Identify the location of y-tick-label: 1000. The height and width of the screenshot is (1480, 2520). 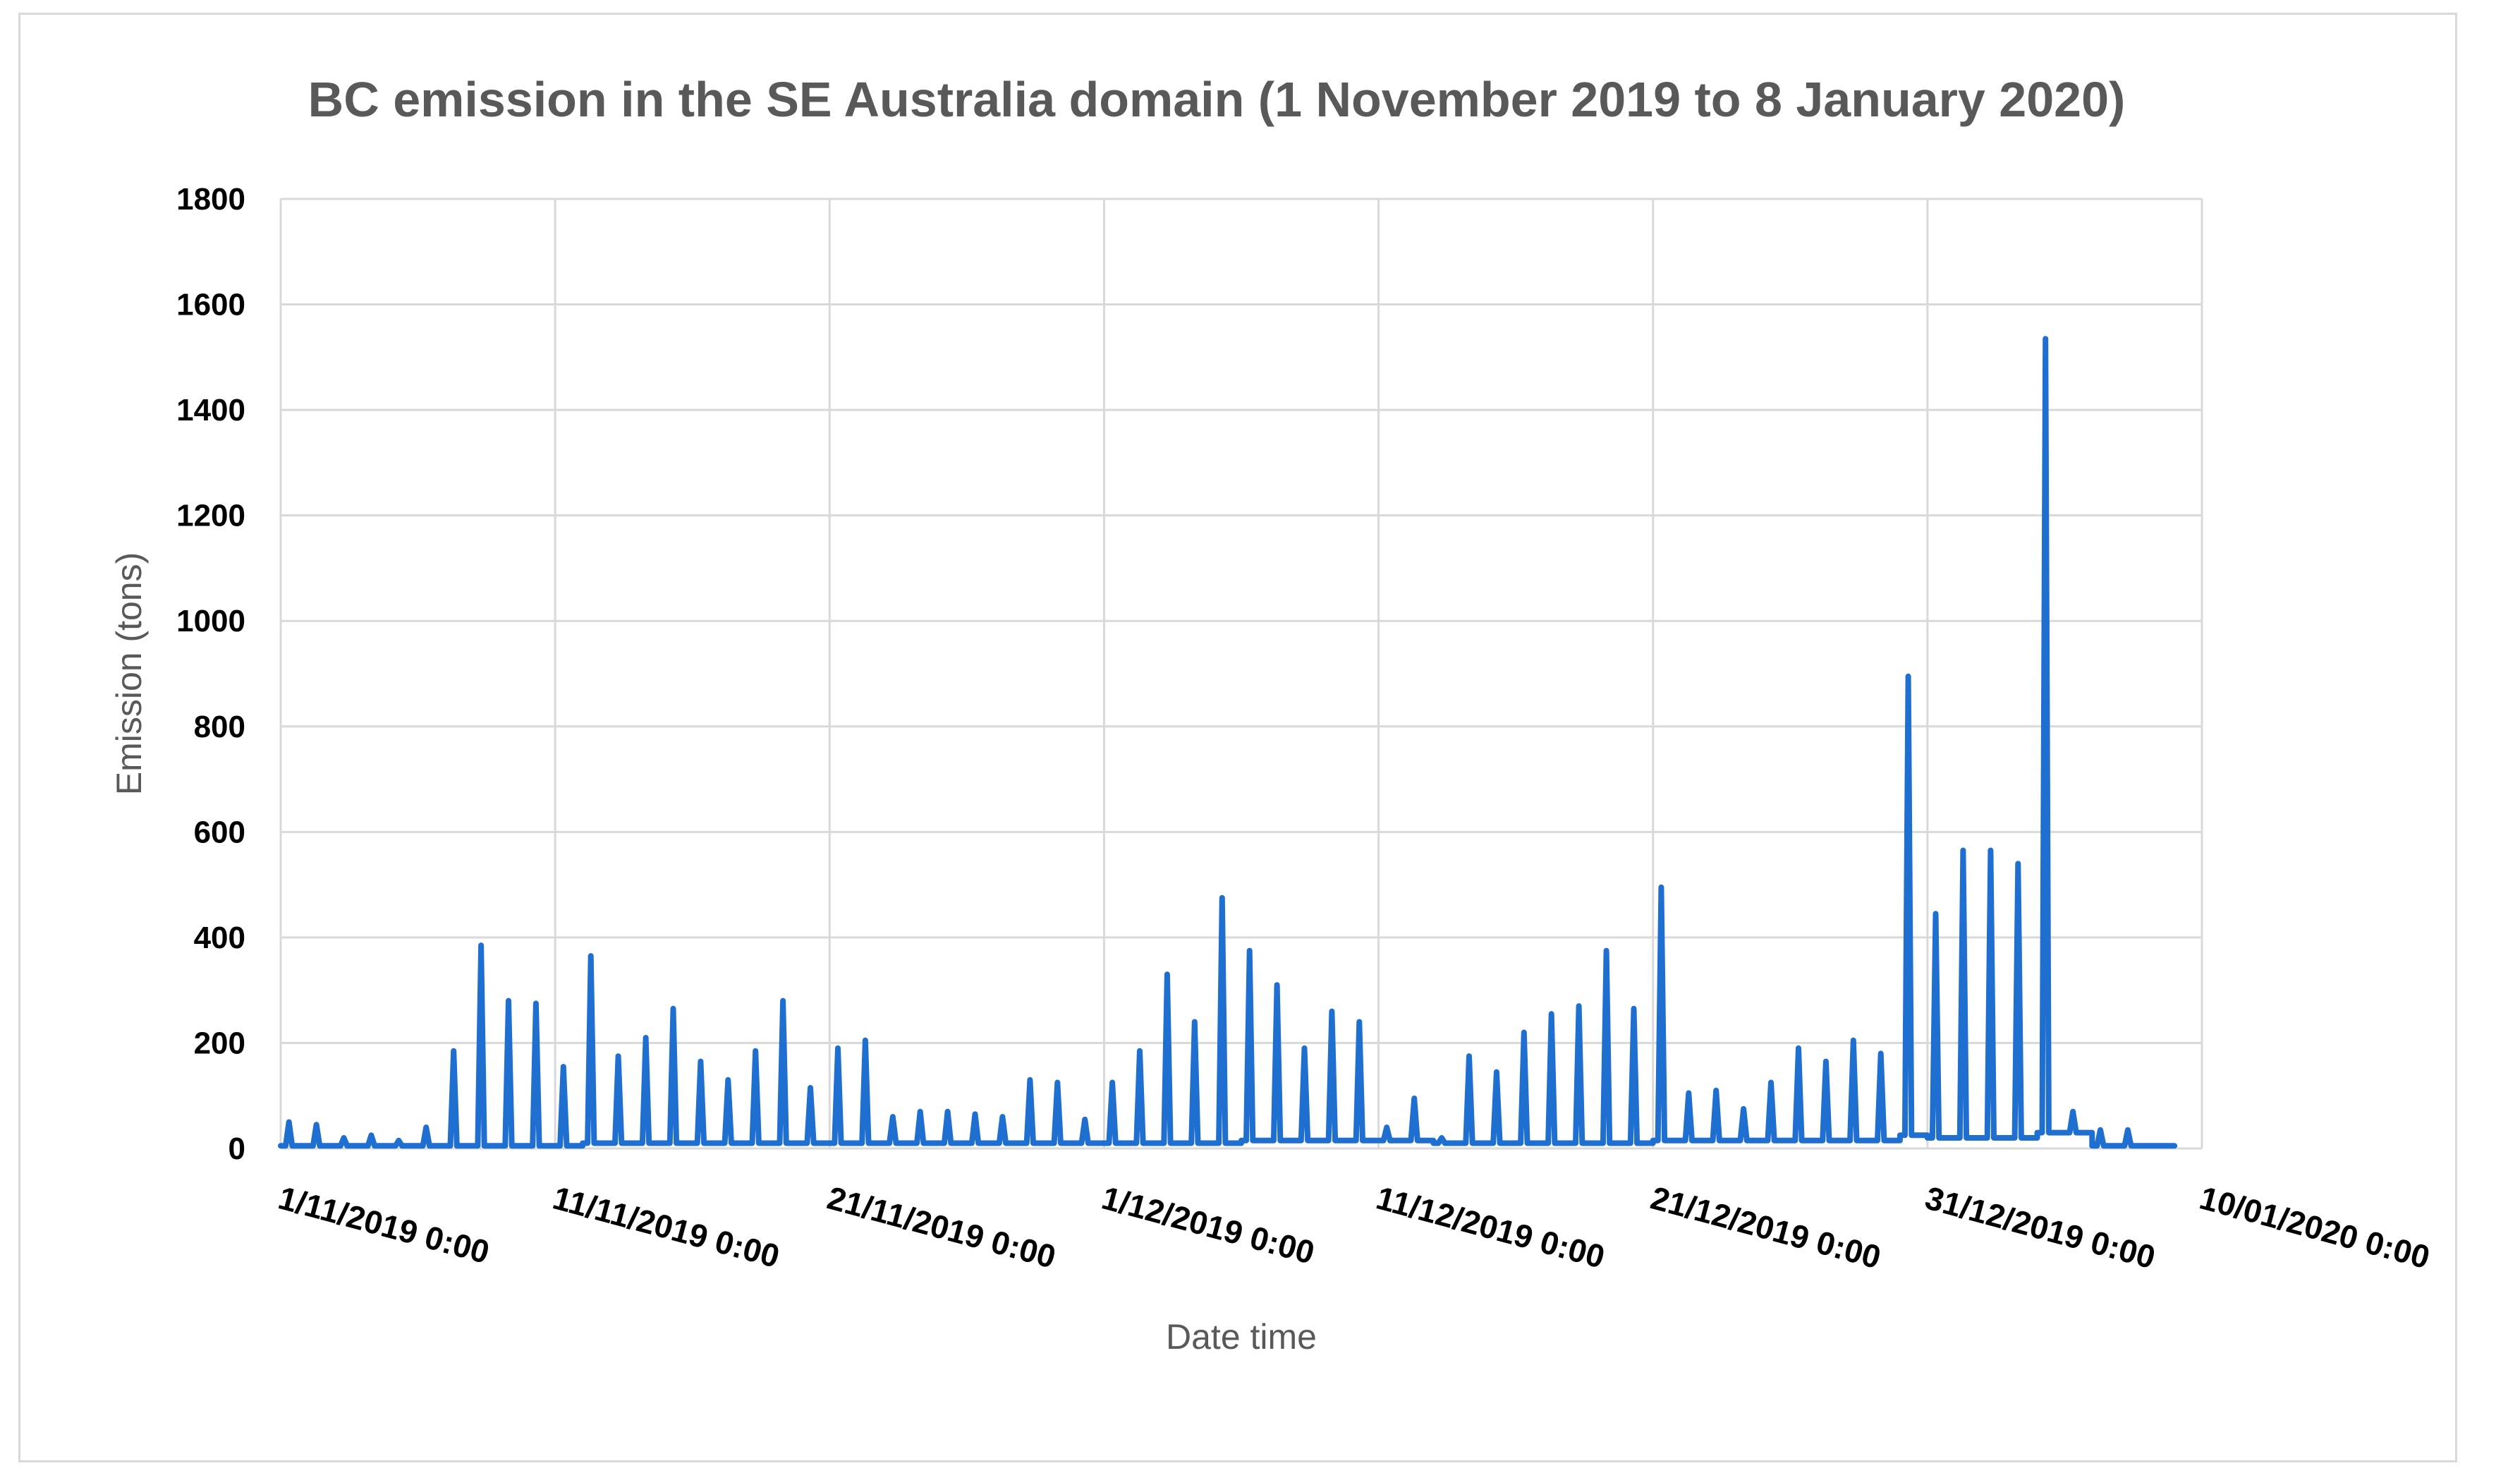
(211, 621).